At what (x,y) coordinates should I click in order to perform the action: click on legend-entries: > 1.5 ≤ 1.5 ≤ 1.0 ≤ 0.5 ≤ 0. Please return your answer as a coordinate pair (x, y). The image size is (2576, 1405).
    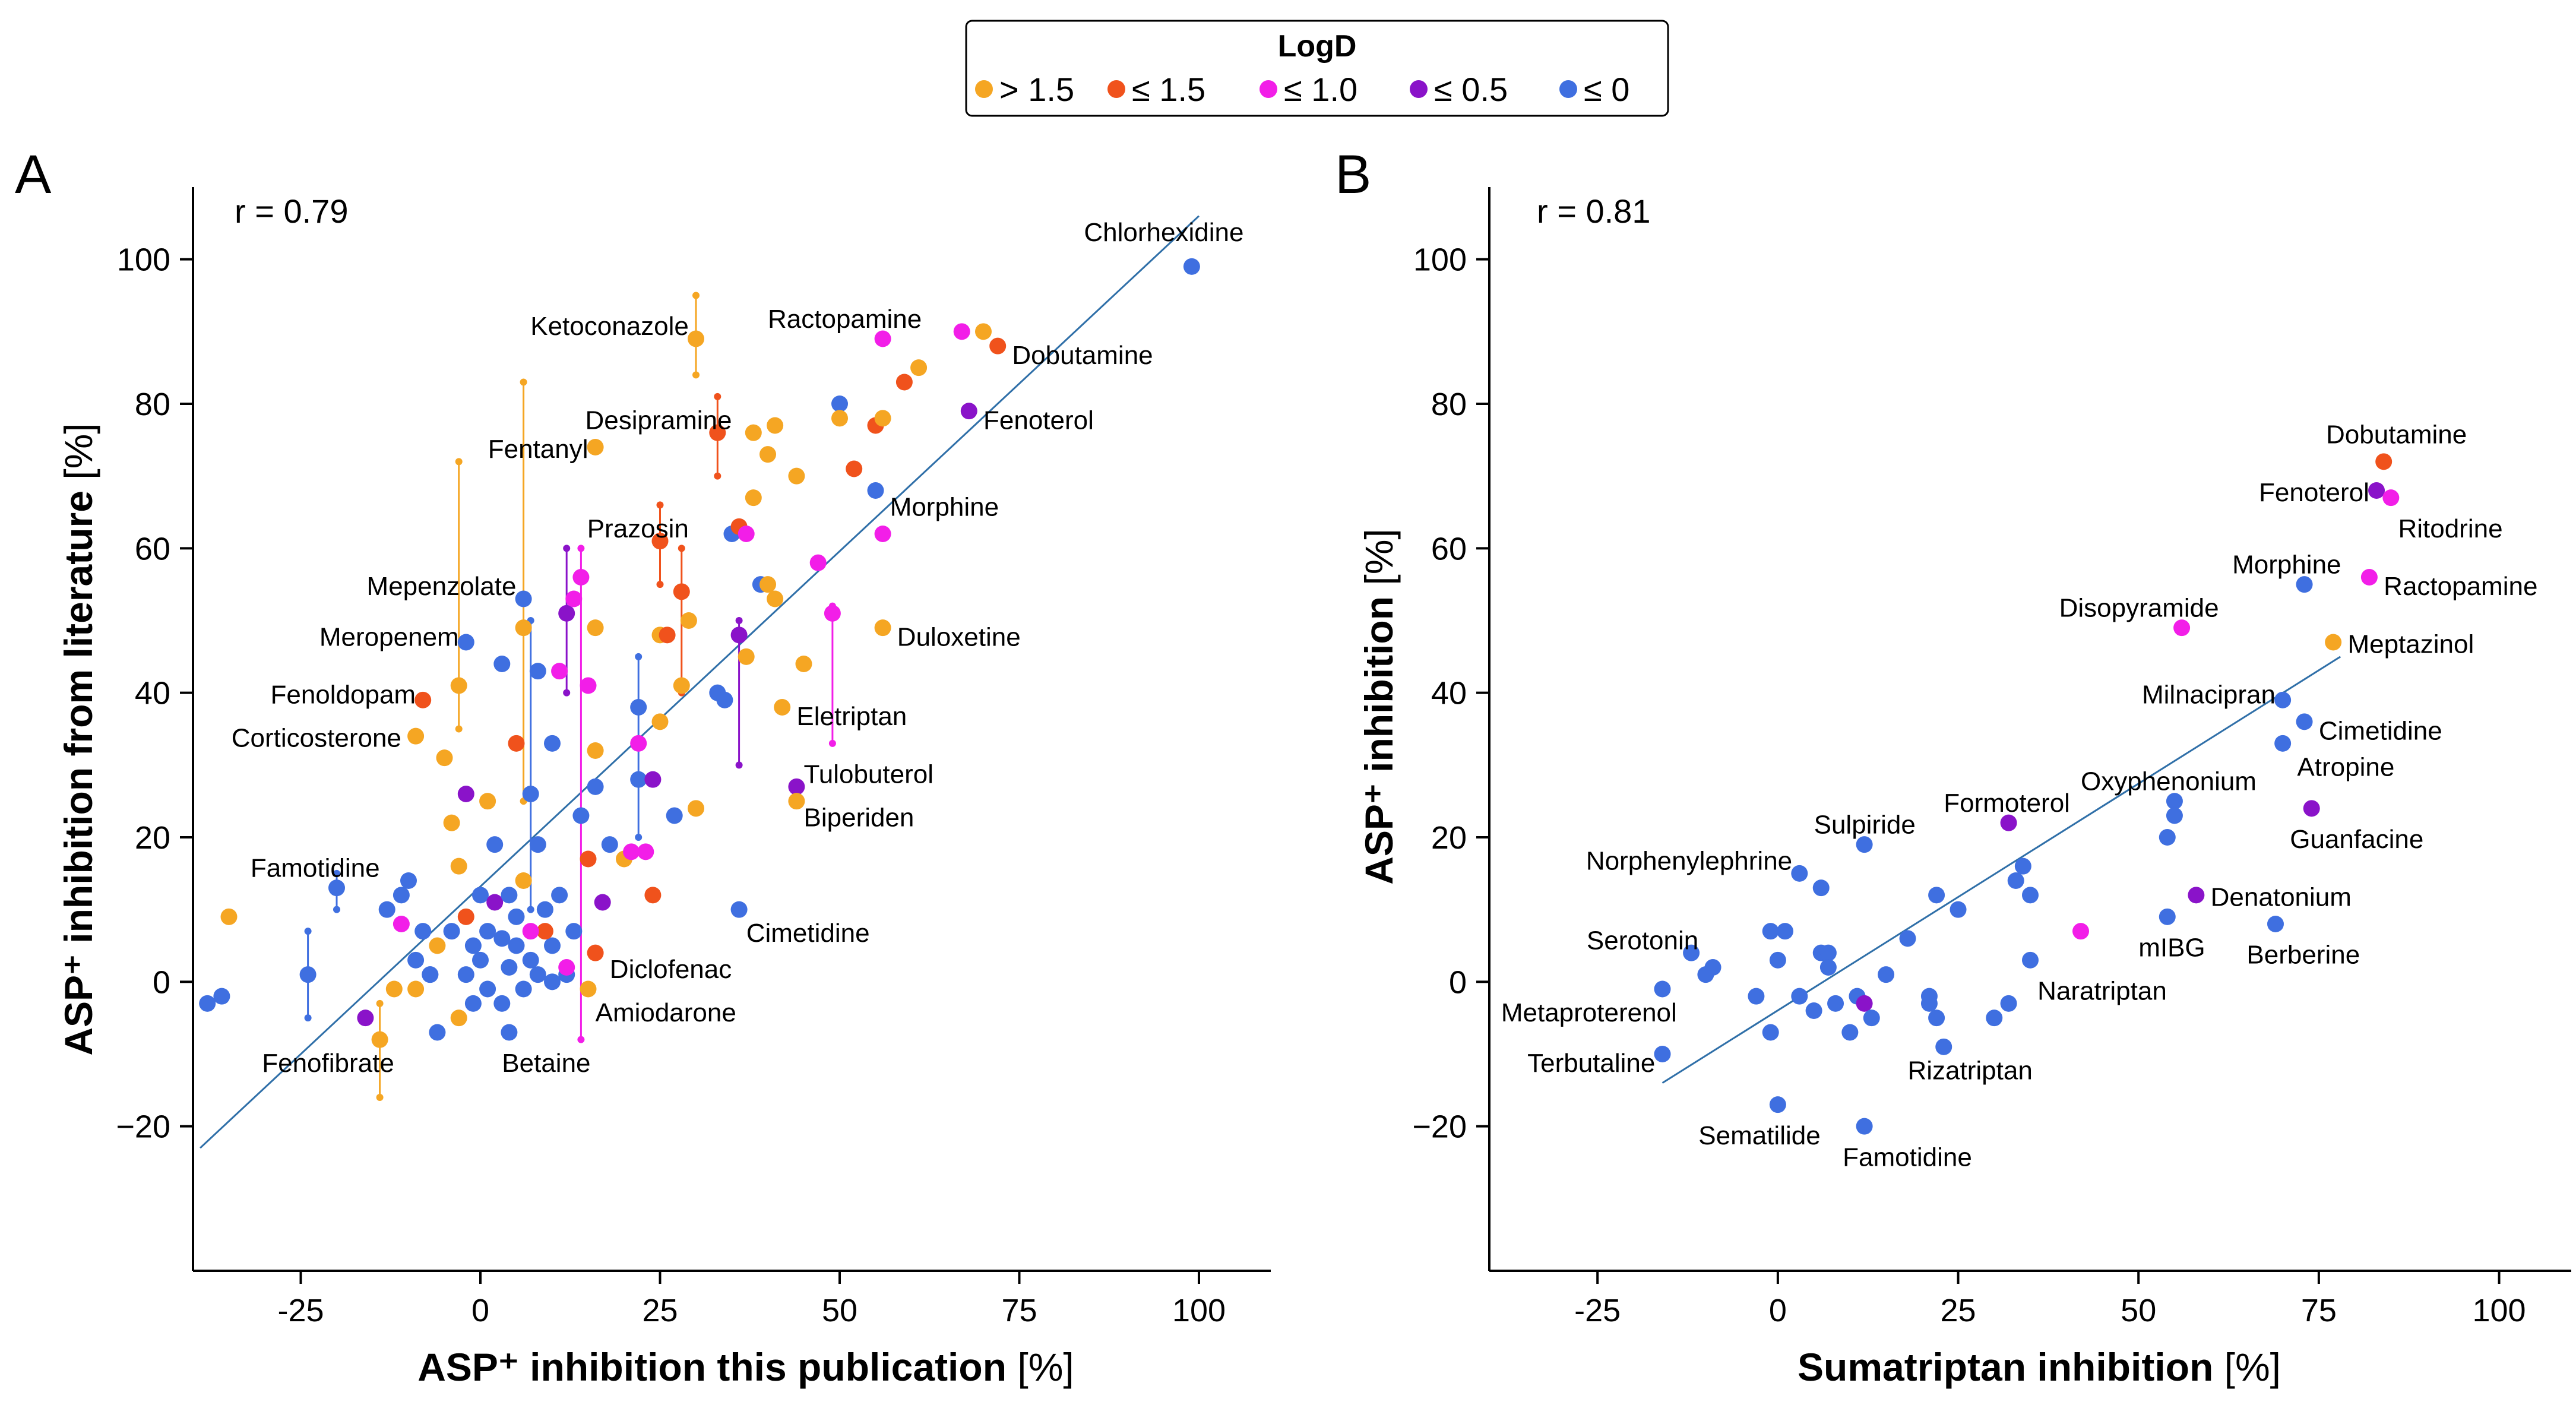
    Looking at the image, I should click on (1302, 89).